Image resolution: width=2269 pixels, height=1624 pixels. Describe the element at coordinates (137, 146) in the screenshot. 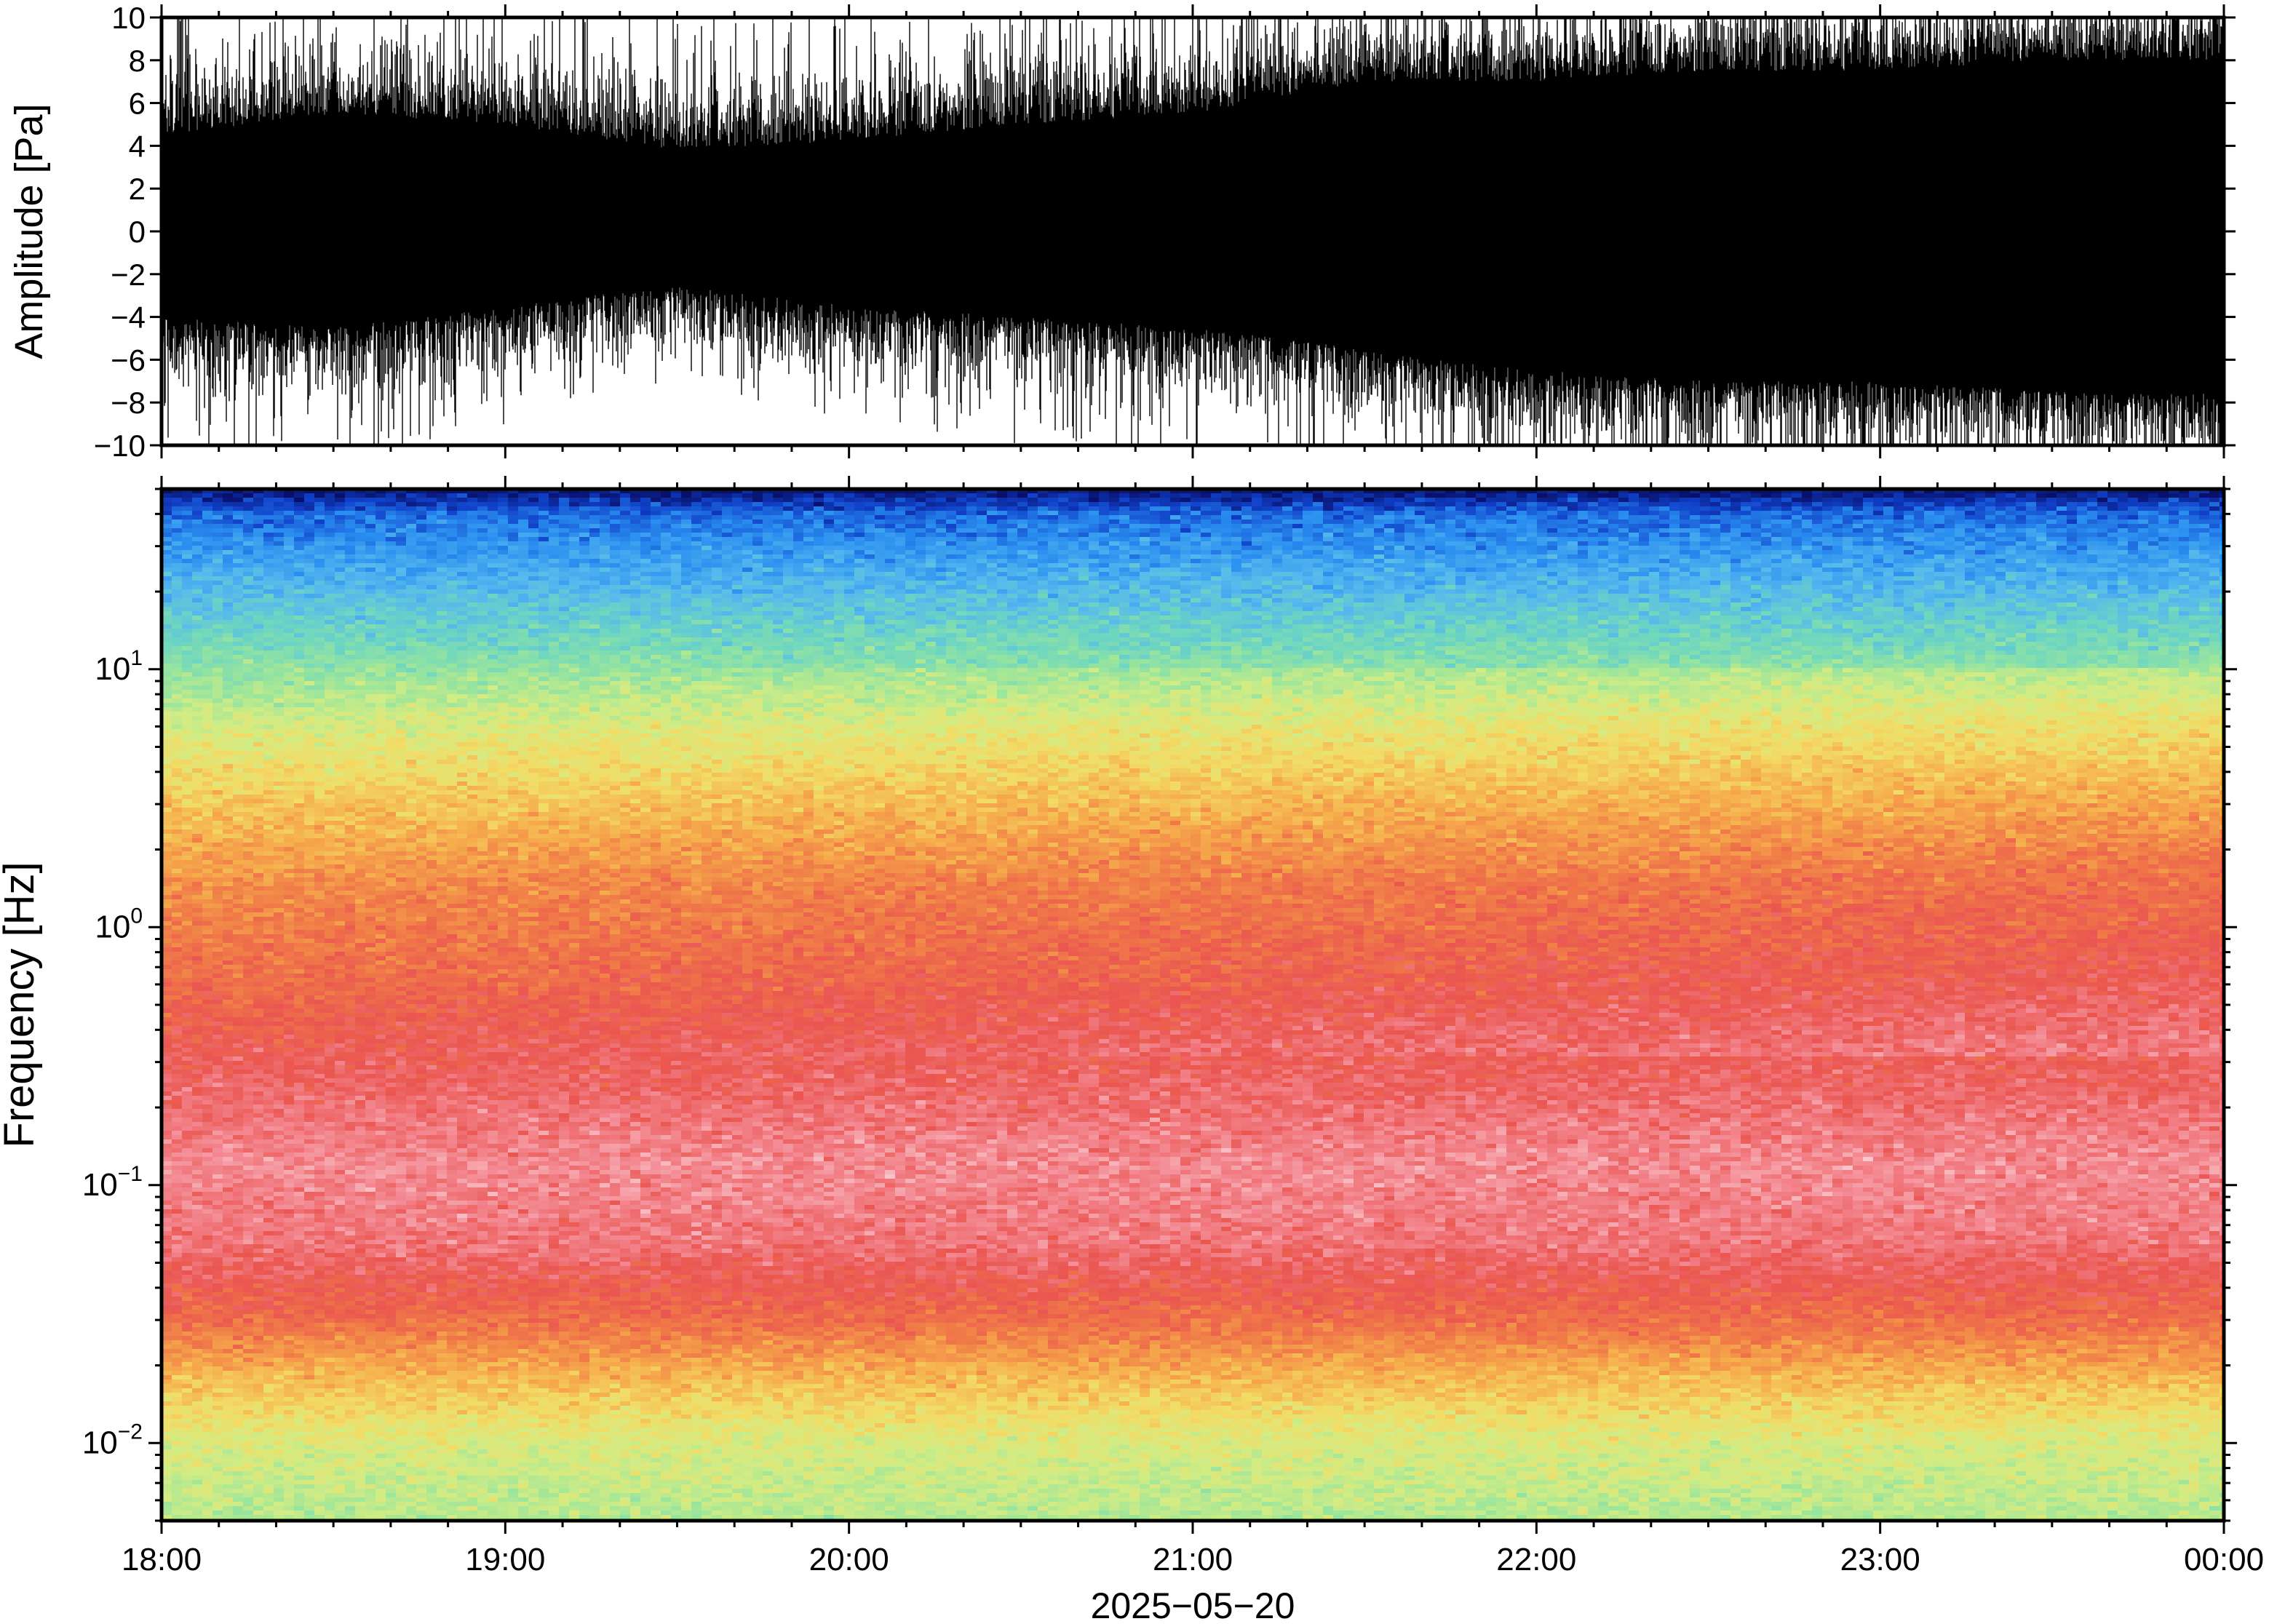

I see `y-tick-label: 4` at that location.